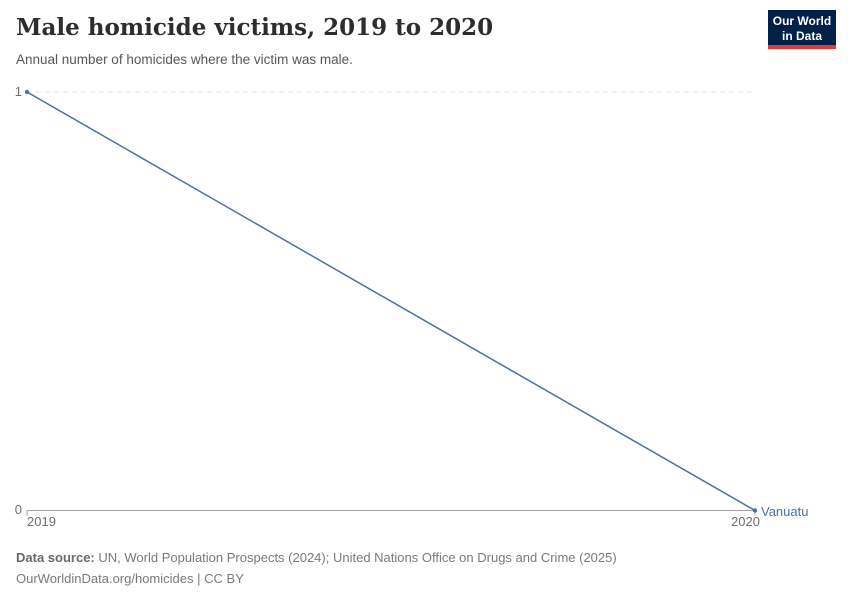 The image size is (850, 600). Describe the element at coordinates (785, 511) in the screenshot. I see `series-label-vanuatu: Vanuatu` at that location.